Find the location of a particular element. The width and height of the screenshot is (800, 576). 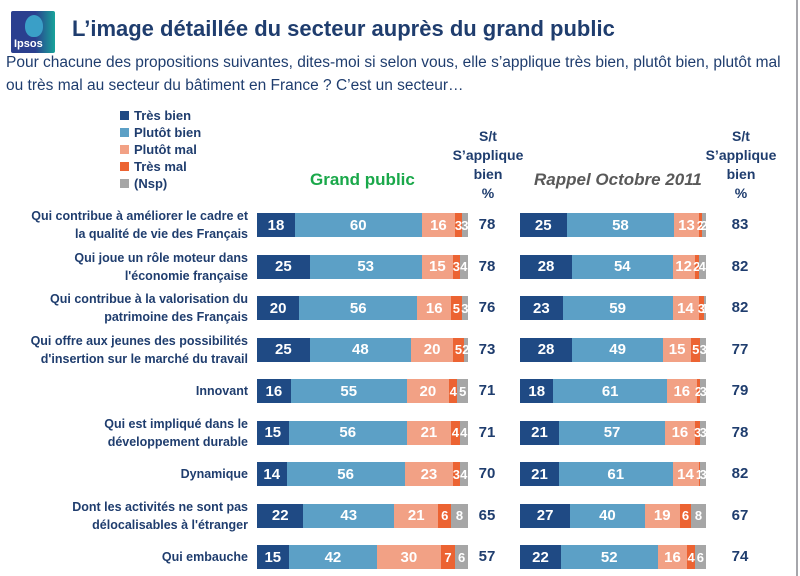

total-header-line: S’applique is located at coordinates (741, 155).